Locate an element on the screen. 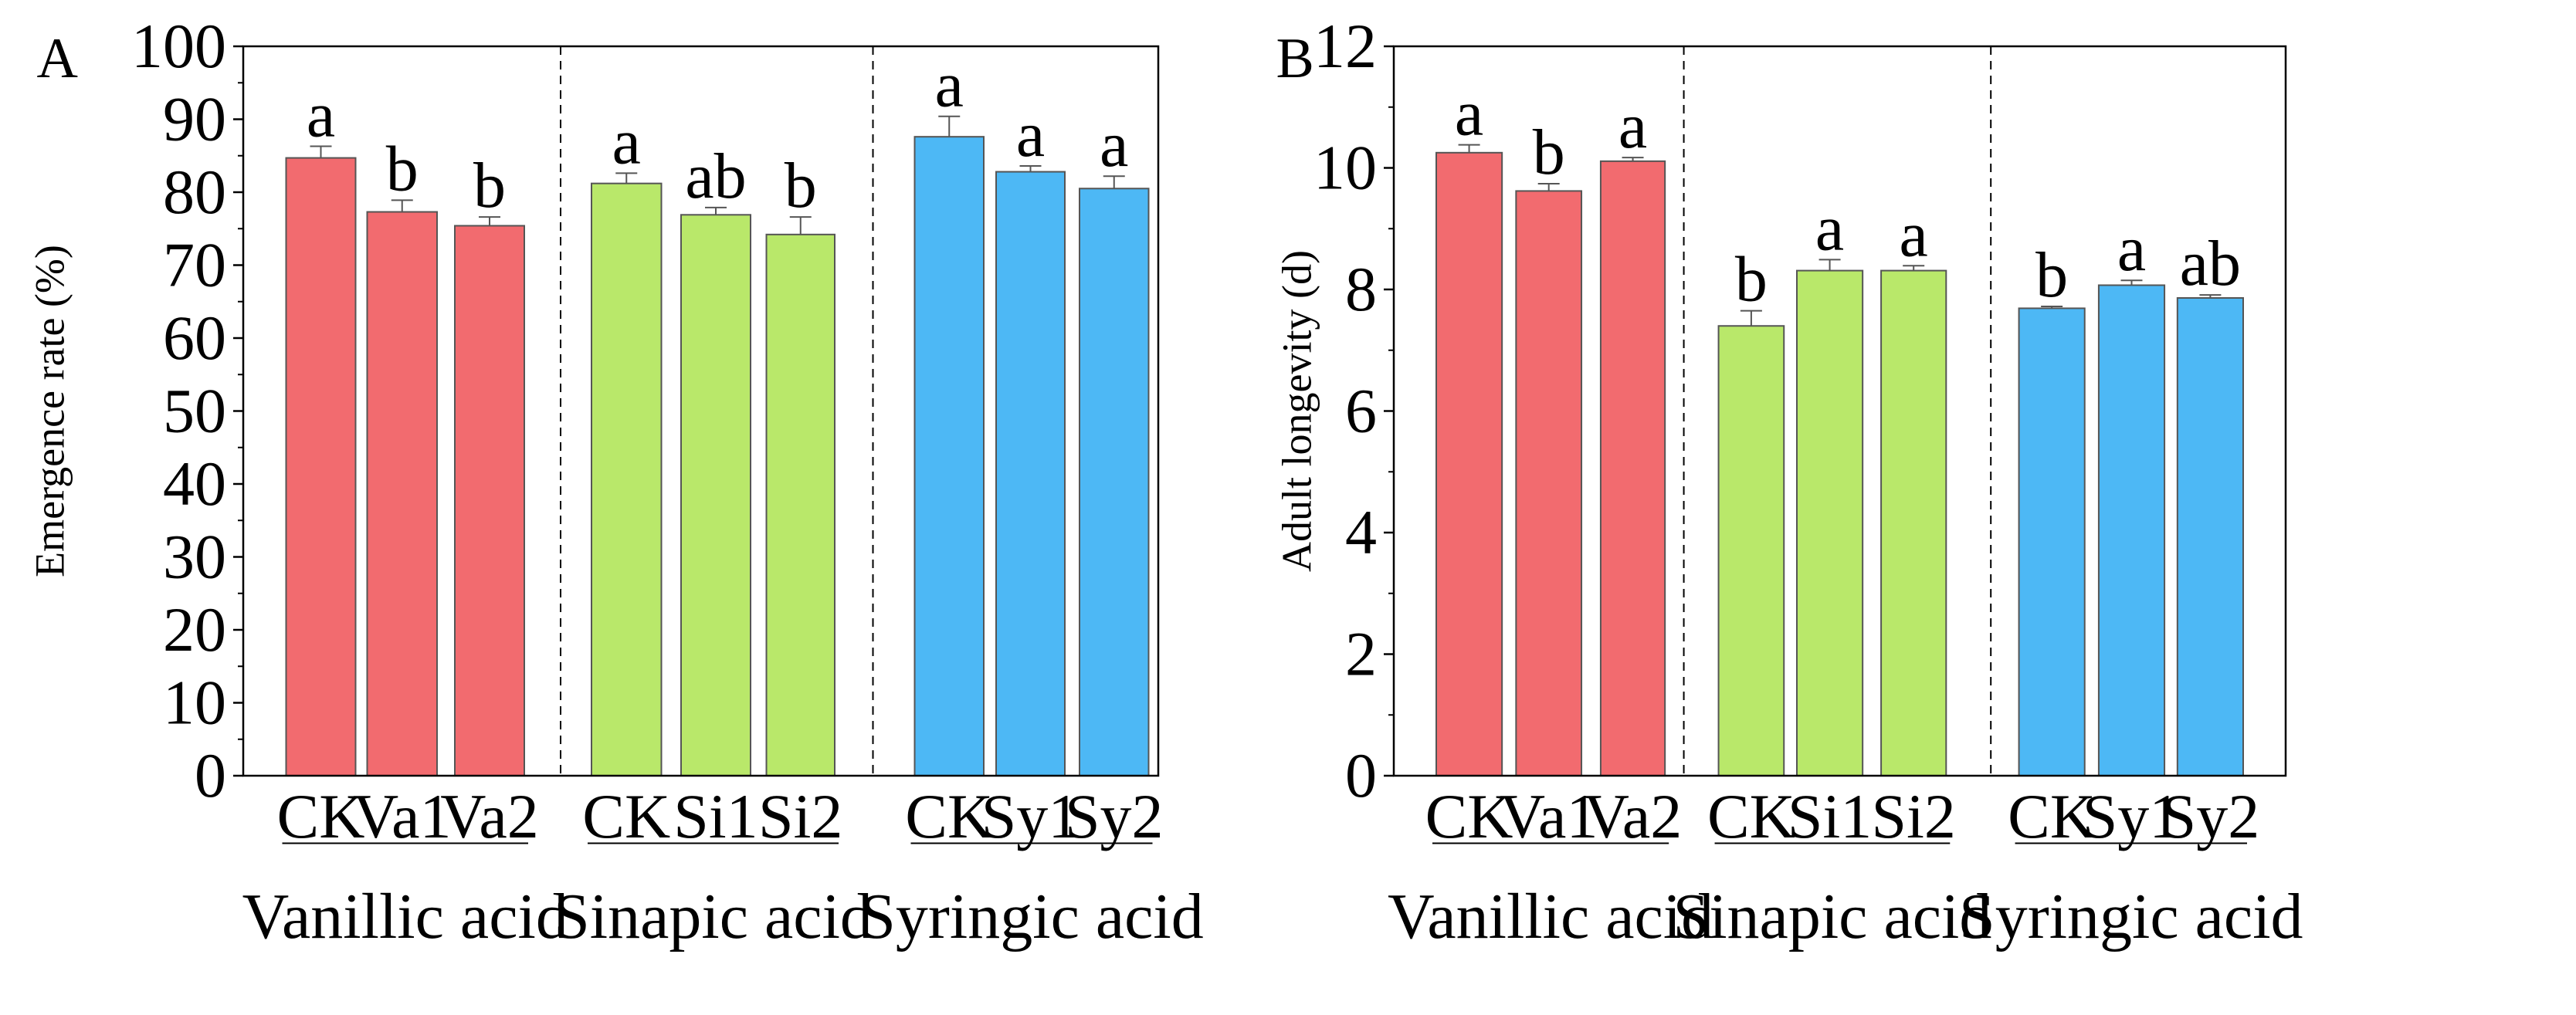  y-tick-label: 12 is located at coordinates (1345, 46).